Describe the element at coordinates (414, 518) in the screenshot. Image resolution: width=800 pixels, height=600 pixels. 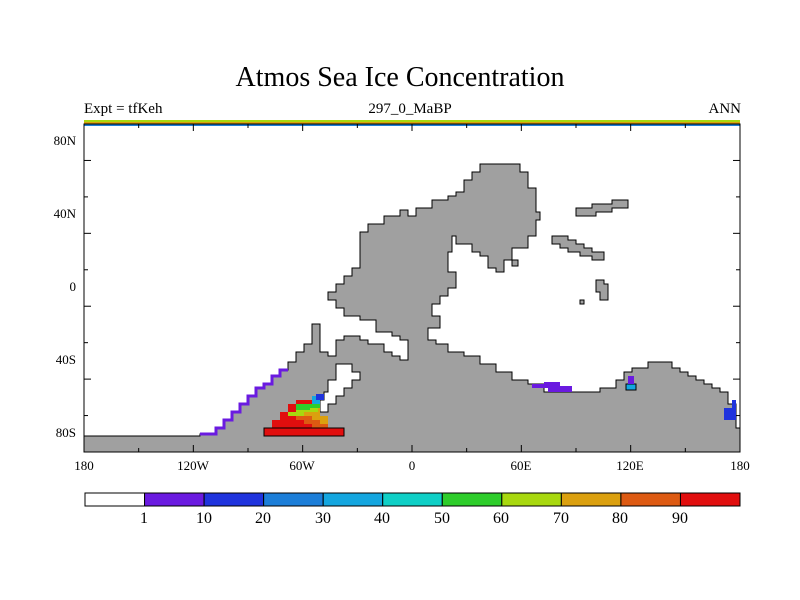
I see `colorbar-labels: 1 10 20 30 40 50 60 70 80 90` at that location.